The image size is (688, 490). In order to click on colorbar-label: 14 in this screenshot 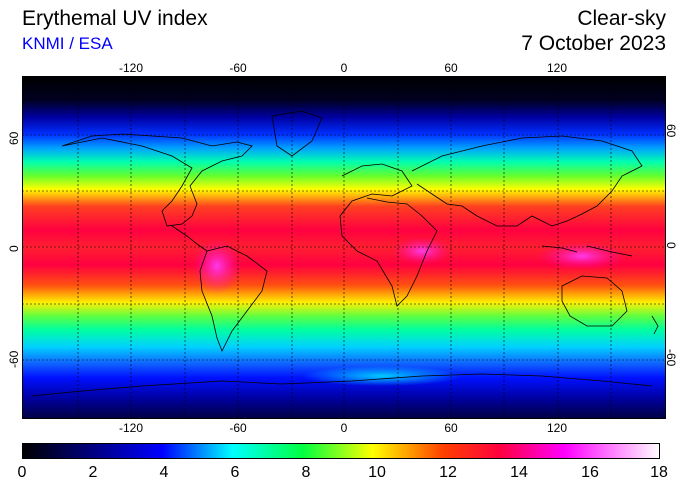, I will do `click(519, 472)`.